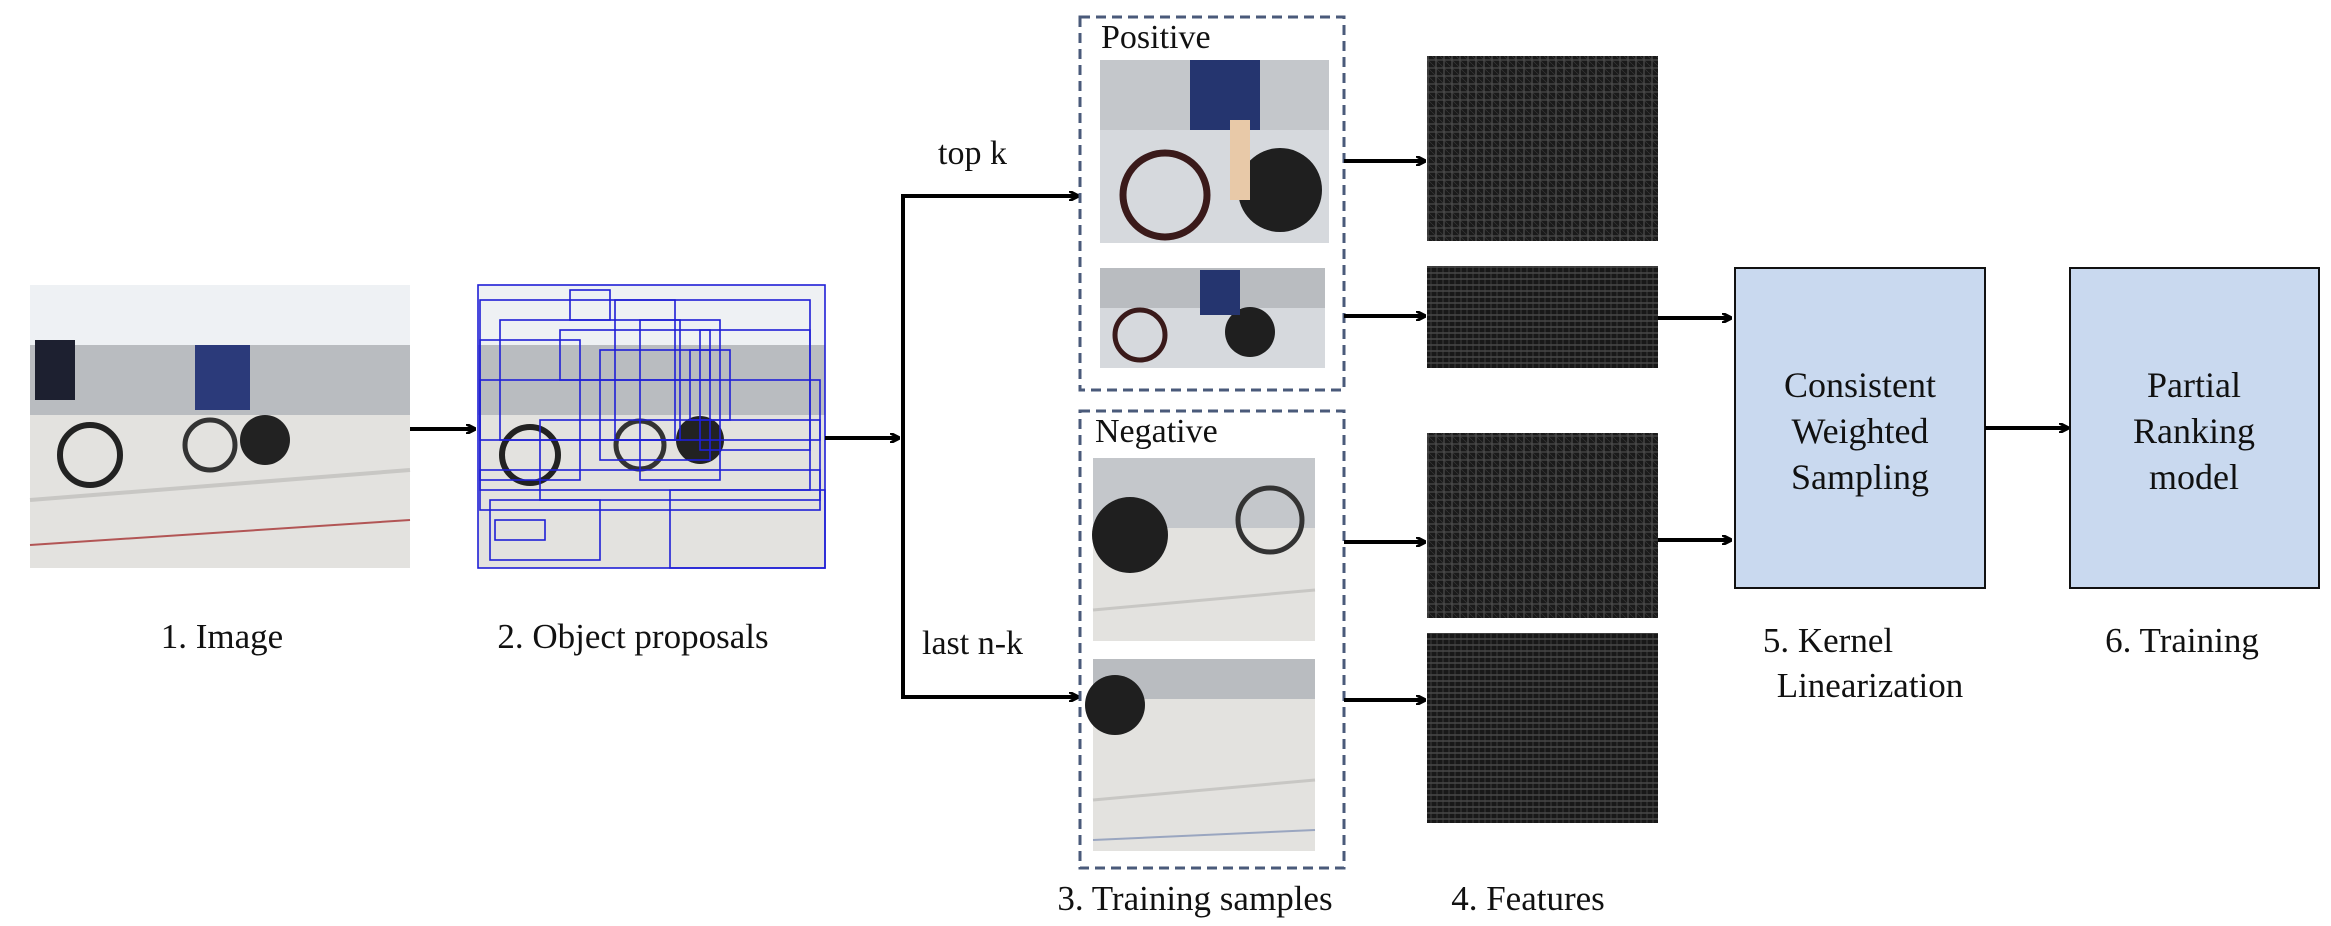 This screenshot has height=926, width=2331. Describe the element at coordinates (1860, 385) in the screenshot. I see `cws-line-1: Consistent` at that location.